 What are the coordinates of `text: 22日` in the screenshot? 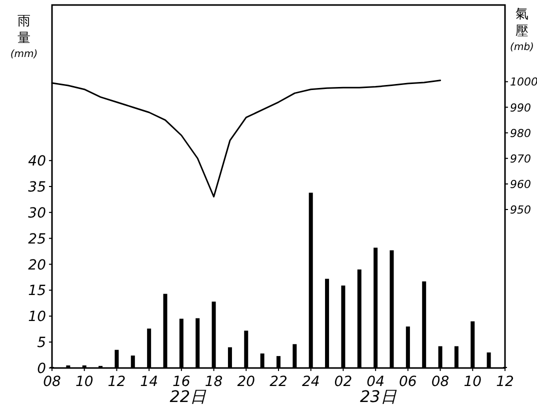 It's located at (189, 396).